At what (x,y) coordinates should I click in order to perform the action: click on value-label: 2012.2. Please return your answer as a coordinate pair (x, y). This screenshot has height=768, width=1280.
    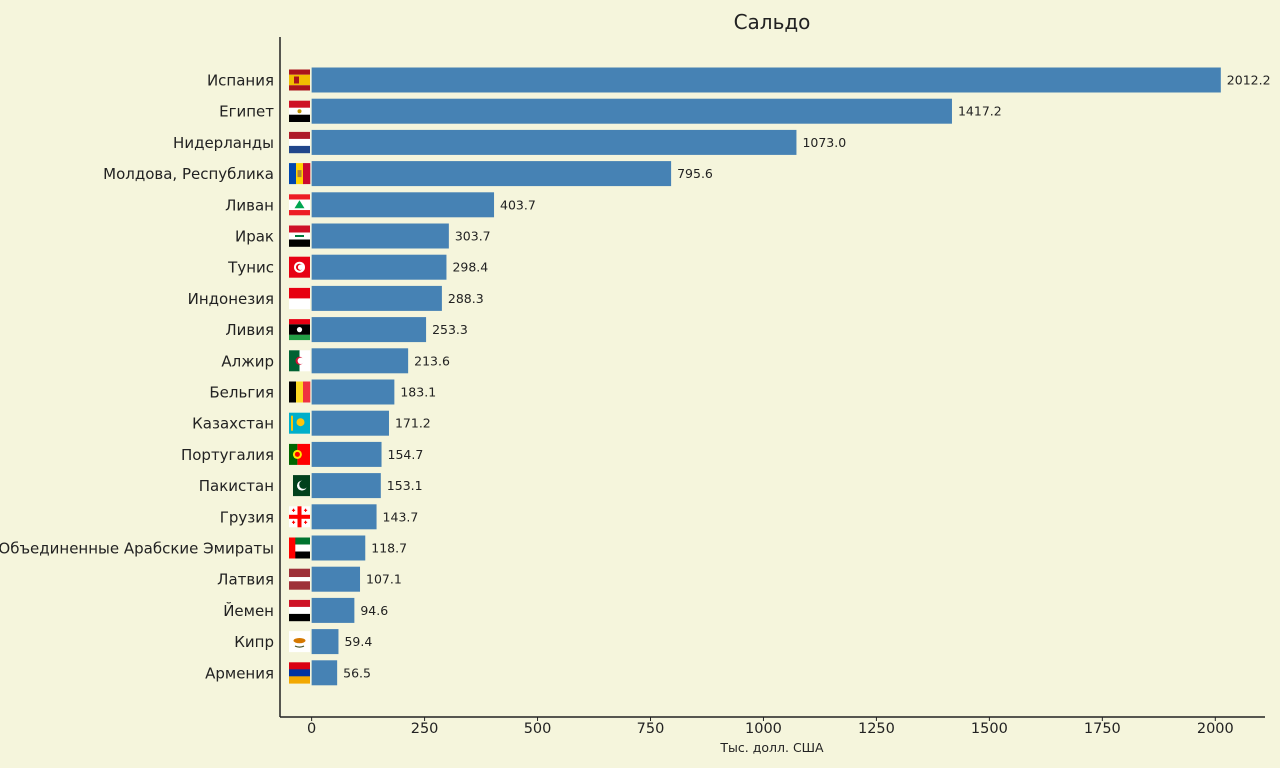
    Looking at the image, I should click on (1249, 80).